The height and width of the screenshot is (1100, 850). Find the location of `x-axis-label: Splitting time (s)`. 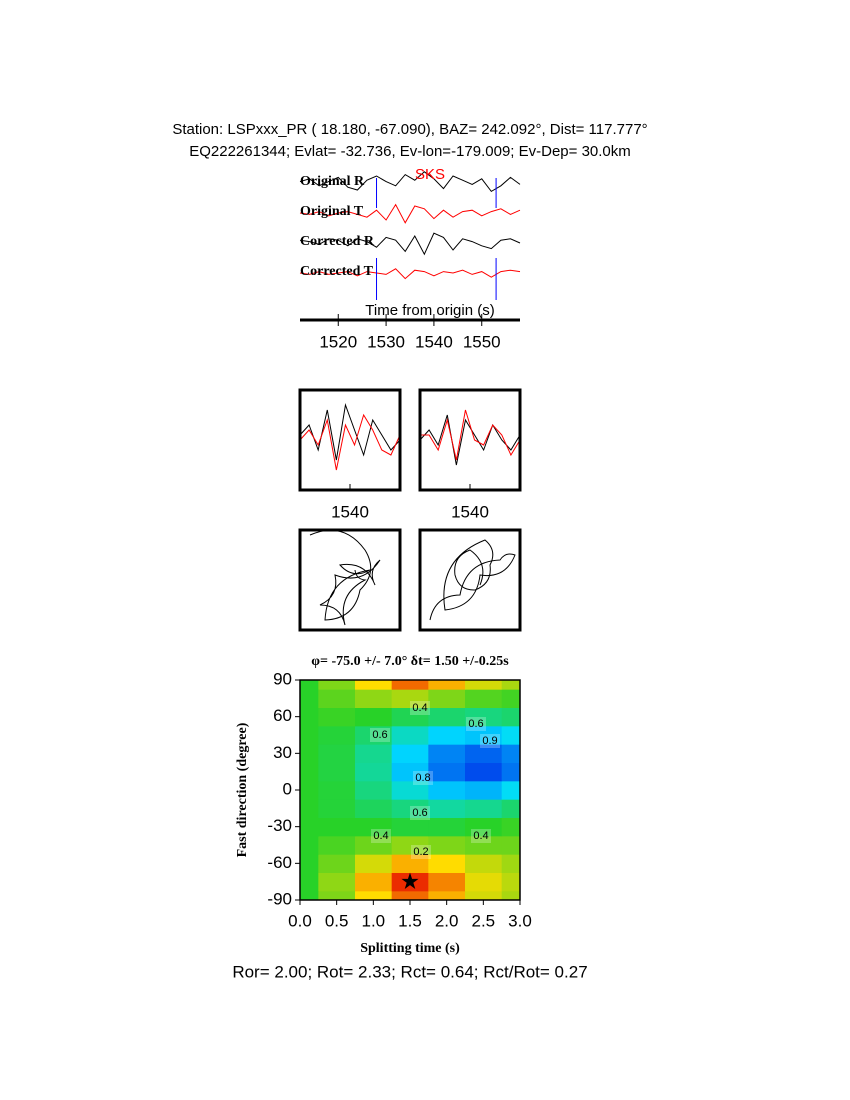

x-axis-label: Splitting time (s) is located at coordinates (410, 948).